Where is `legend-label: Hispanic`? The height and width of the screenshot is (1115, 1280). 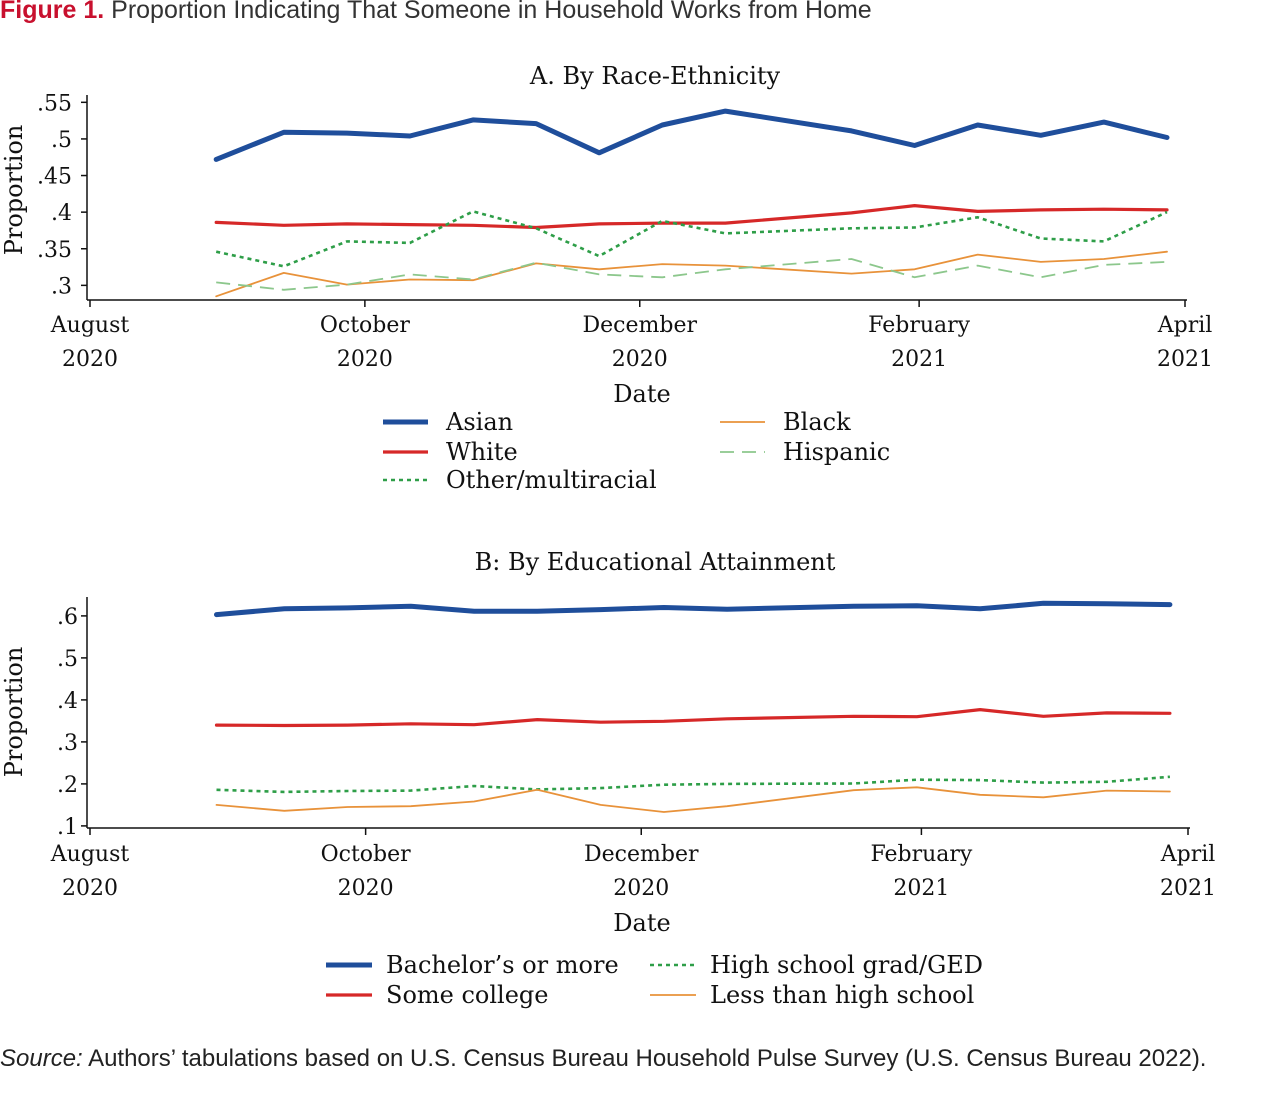 legend-label: Hispanic is located at coordinates (836, 452).